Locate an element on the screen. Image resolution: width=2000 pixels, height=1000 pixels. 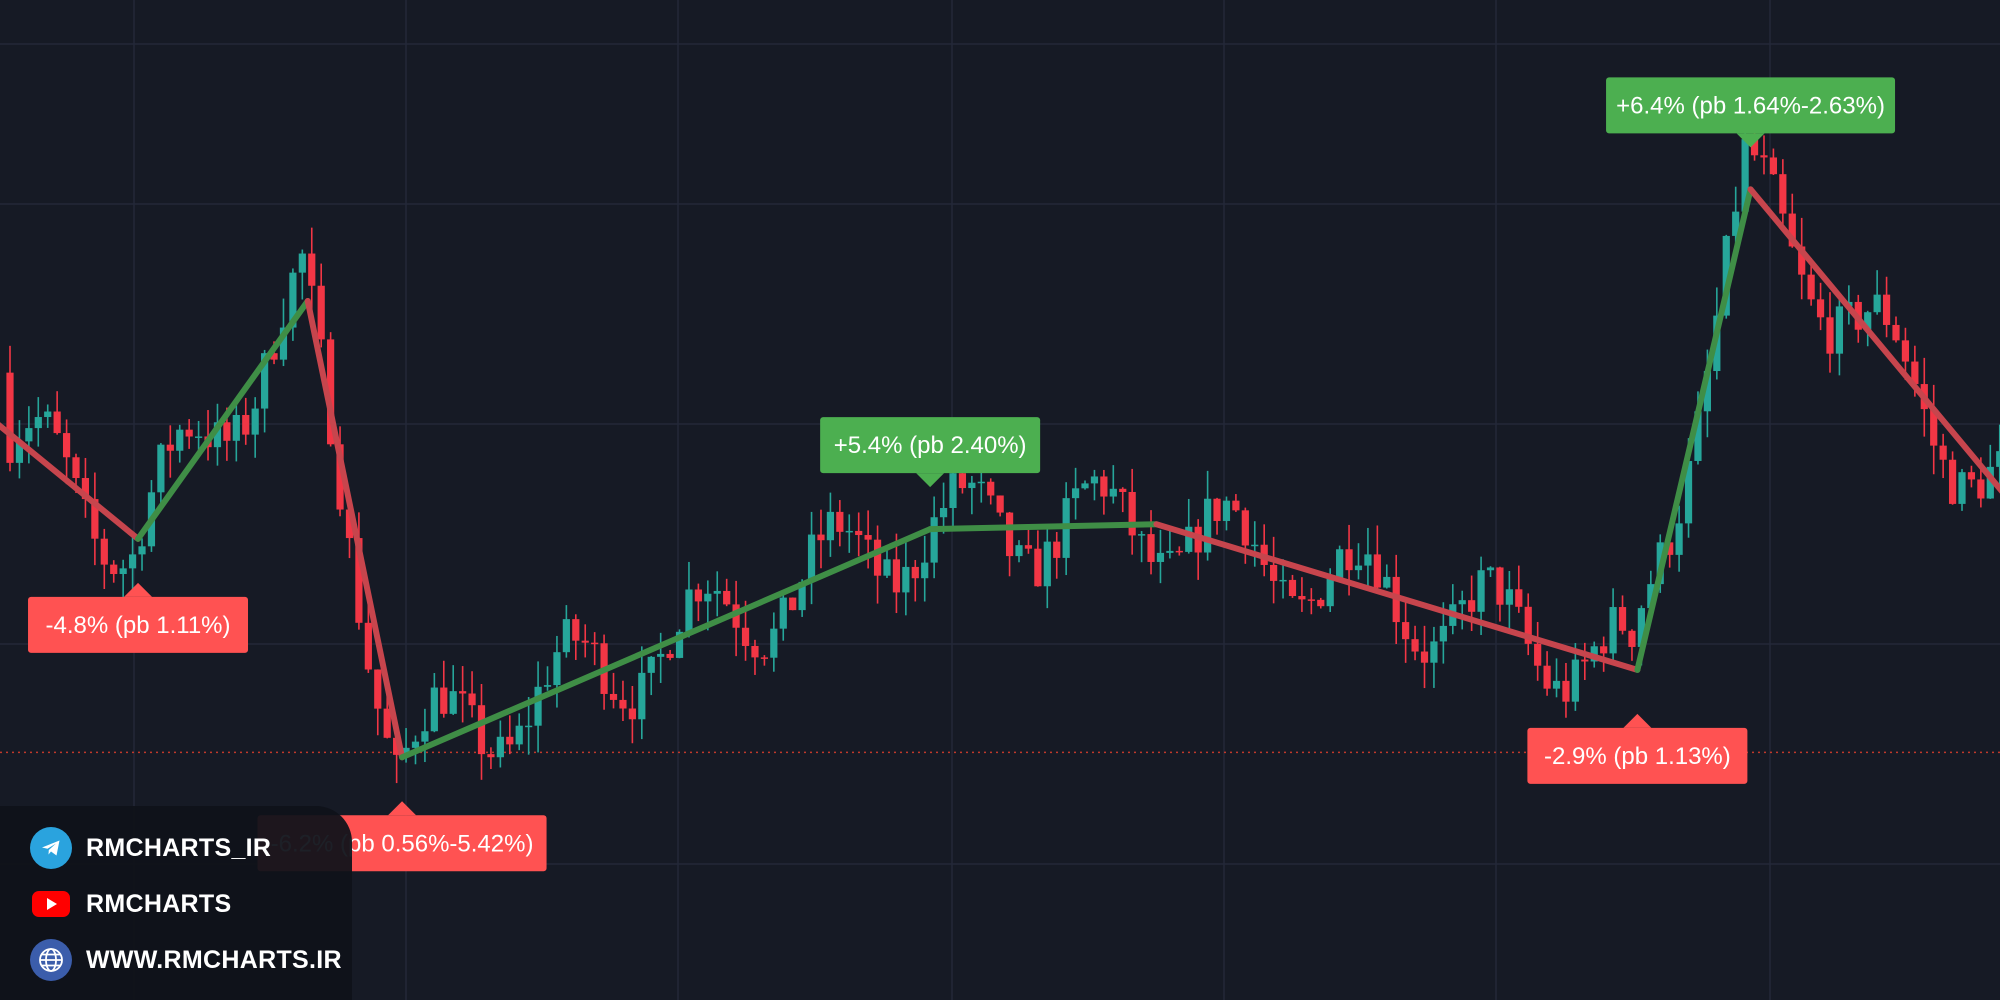
swing-label-text: +6.4% (pb 1.64%-2.63%) is located at coordinates (1750, 105).